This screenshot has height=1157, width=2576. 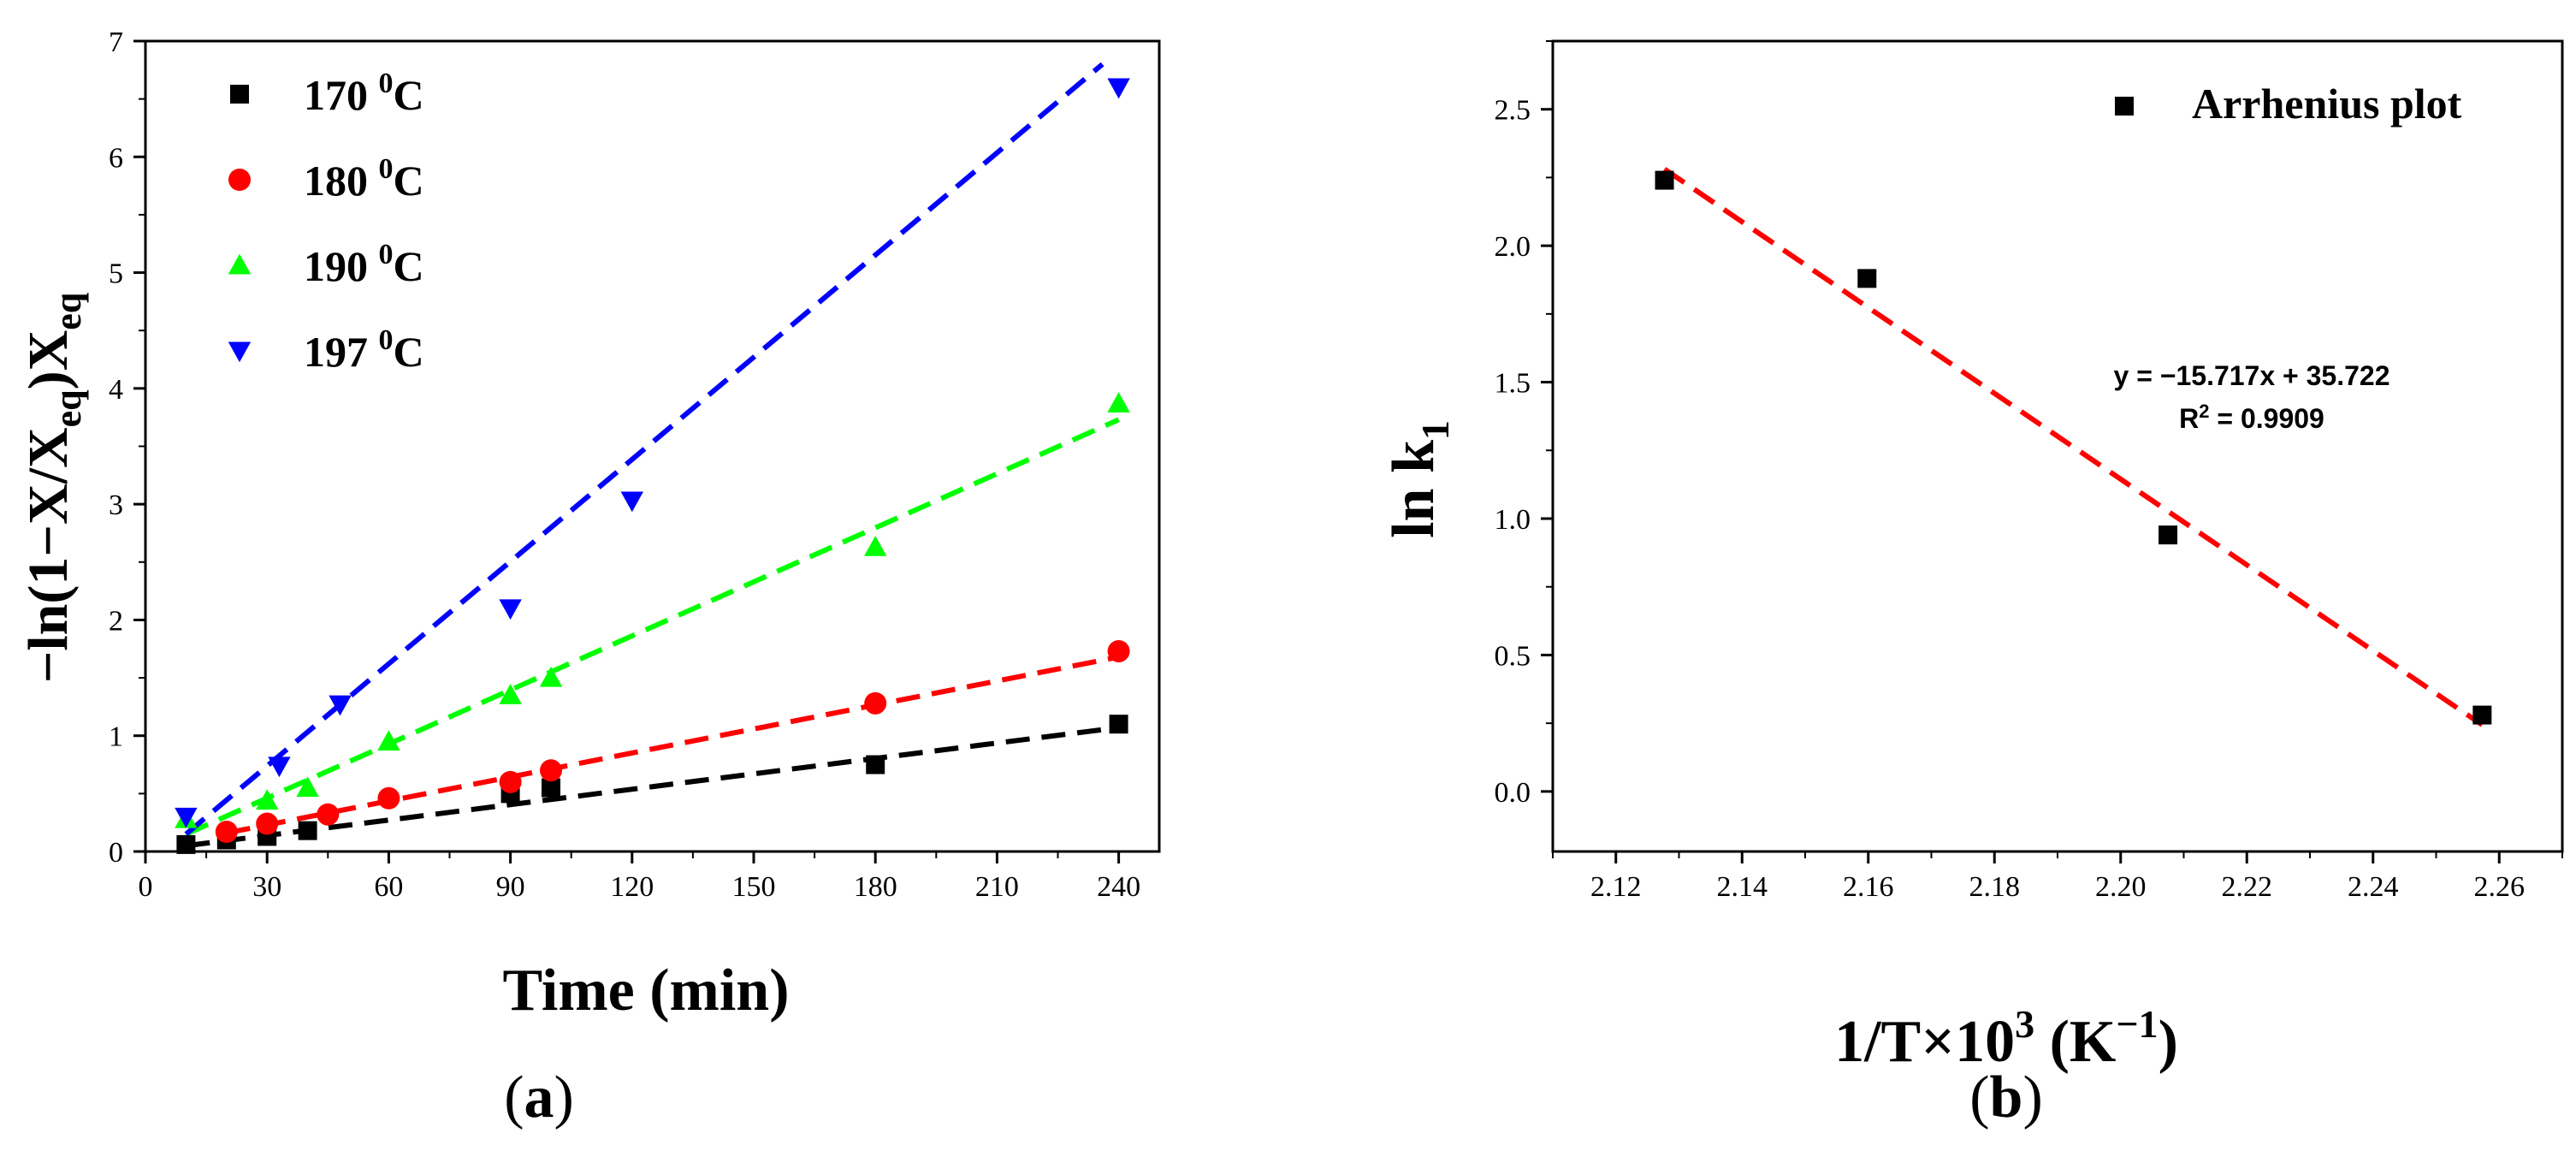 What do you see at coordinates (2124, 106) in the screenshot?
I see `legend-marker-arrhenius` at bounding box center [2124, 106].